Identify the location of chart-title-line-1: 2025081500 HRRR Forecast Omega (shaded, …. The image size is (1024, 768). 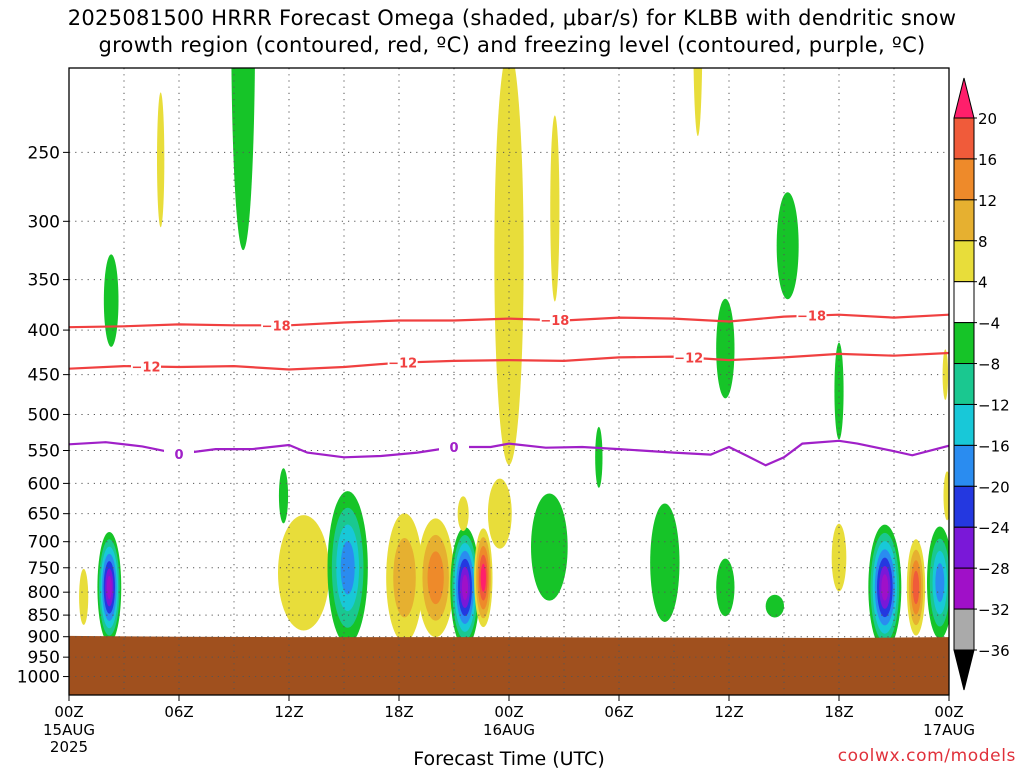
(512, 18).